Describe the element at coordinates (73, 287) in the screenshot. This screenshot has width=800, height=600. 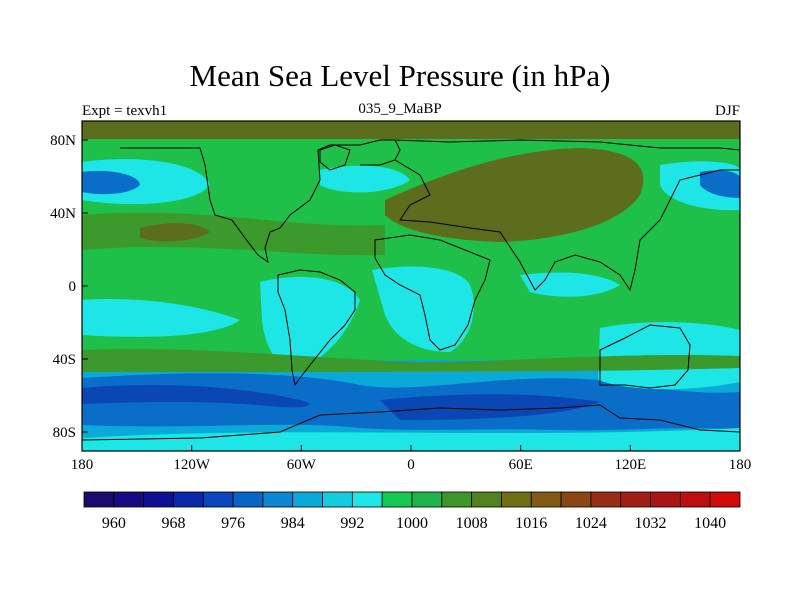
I see `y-tick-label: 0` at that location.